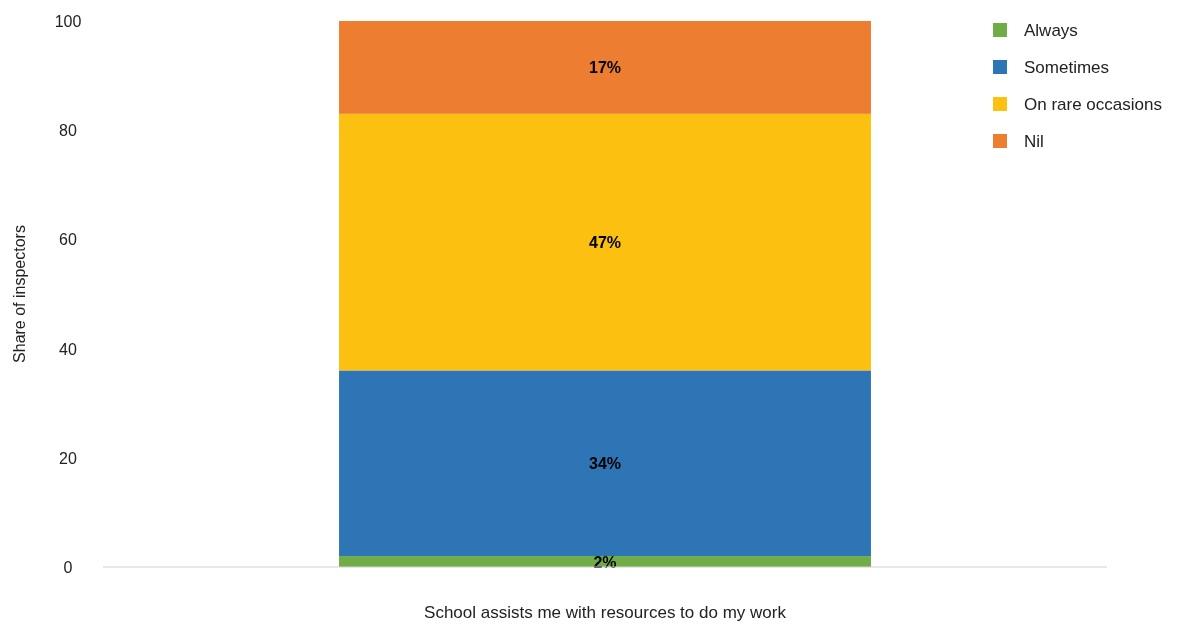 The width and height of the screenshot is (1197, 624). I want to click on data-label: 2%, so click(605, 562).